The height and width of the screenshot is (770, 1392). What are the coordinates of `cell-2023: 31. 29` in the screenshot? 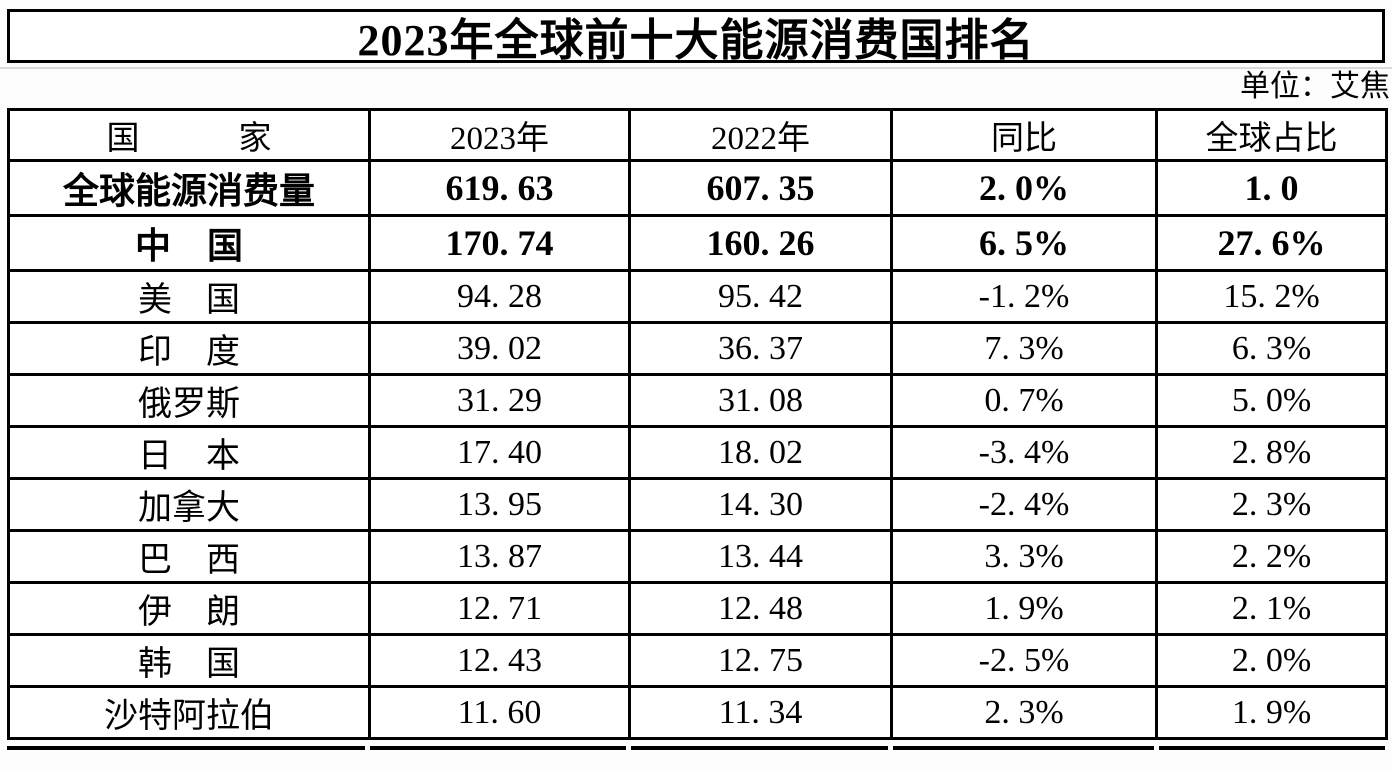 It's located at (499, 400).